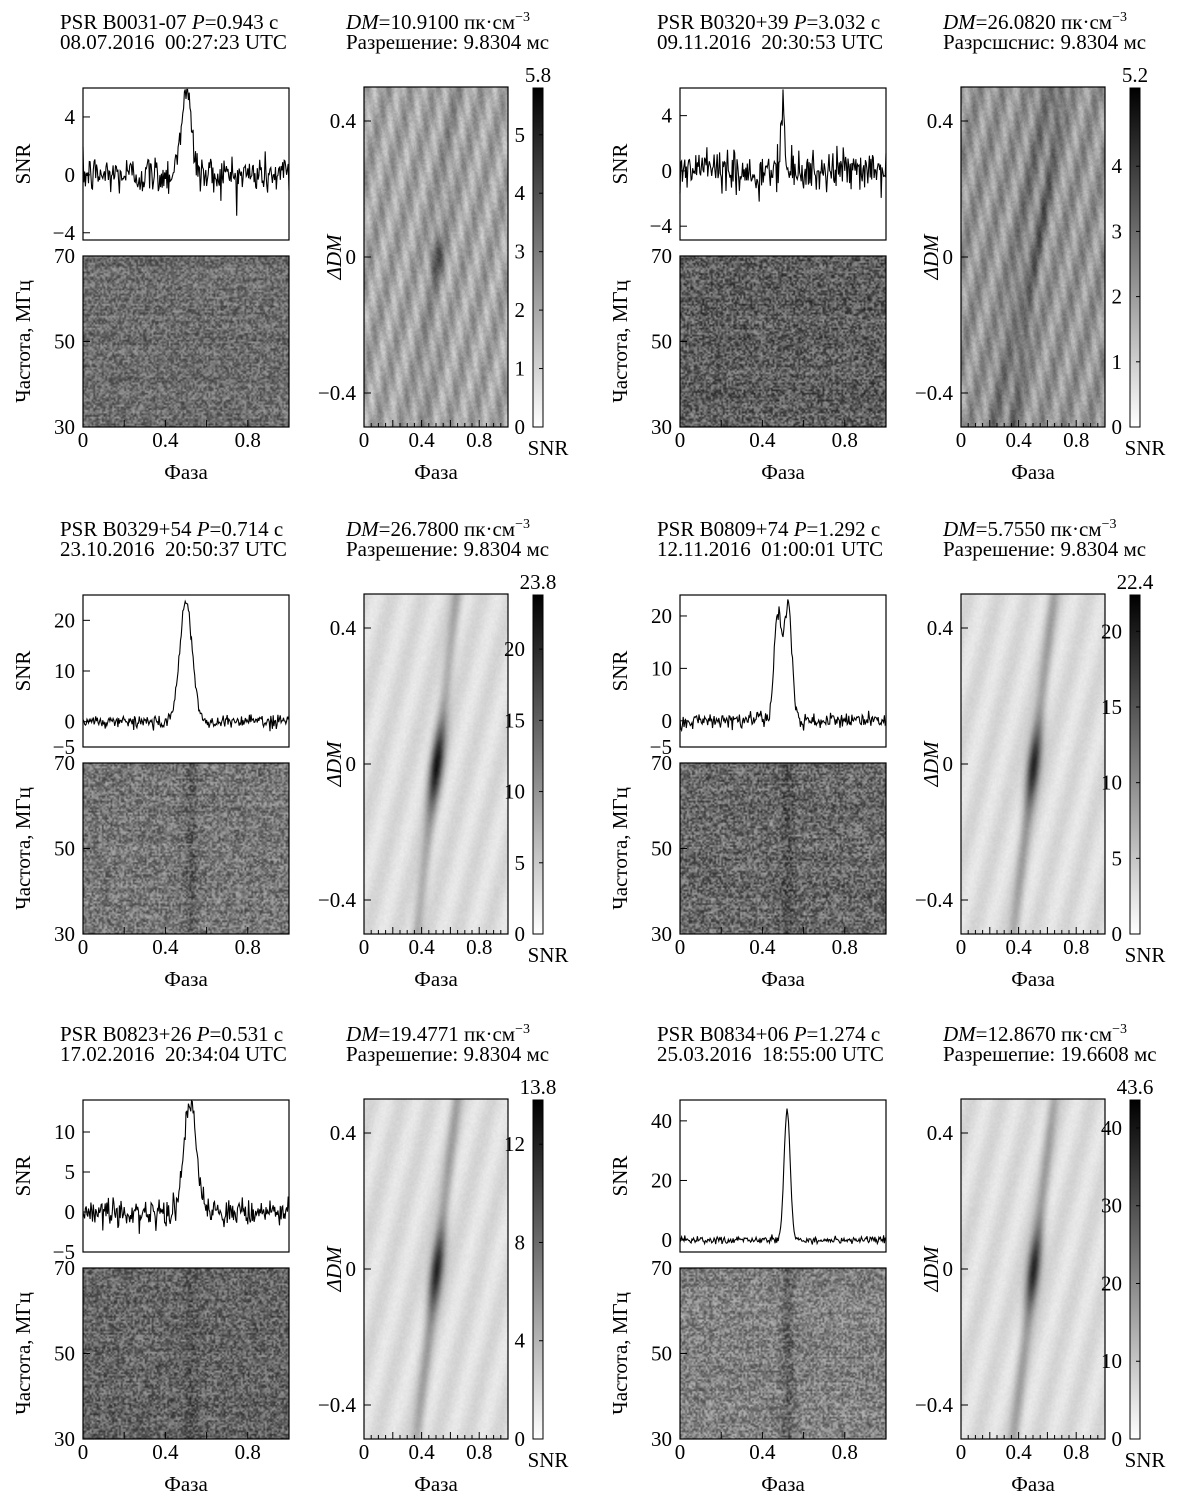 This screenshot has width=1193, height=1506. I want to click on pulsar-period: 3.032 с, so click(849, 22).